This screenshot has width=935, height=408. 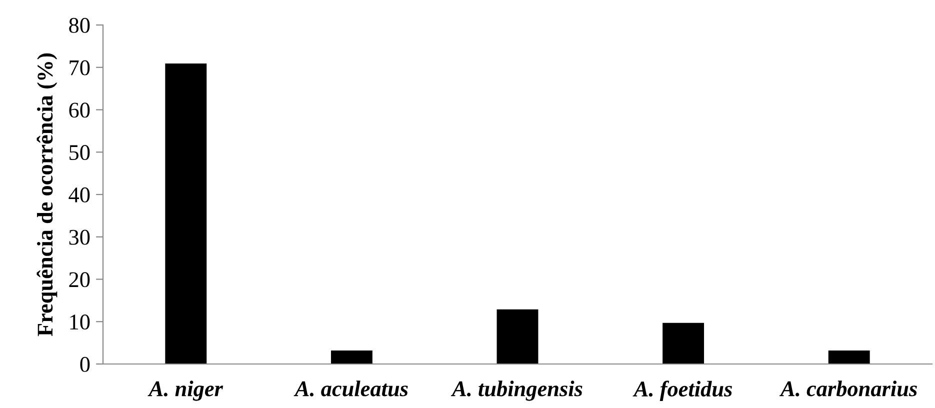 I want to click on x-tick-label: A. carbonarius, so click(x=848, y=388).